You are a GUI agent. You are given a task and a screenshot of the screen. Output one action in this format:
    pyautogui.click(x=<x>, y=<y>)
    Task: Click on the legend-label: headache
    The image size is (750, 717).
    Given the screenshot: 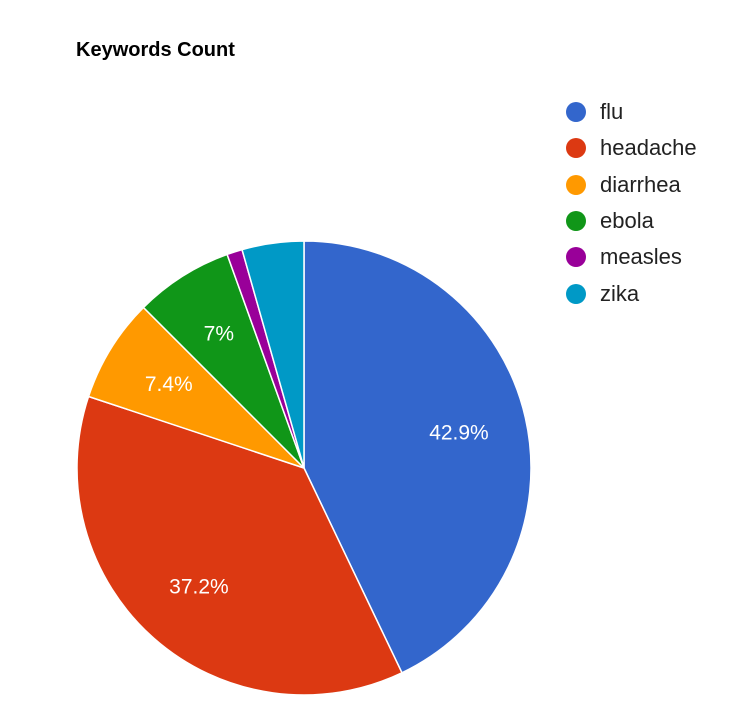 What is the action you would take?
    pyautogui.click(x=648, y=148)
    